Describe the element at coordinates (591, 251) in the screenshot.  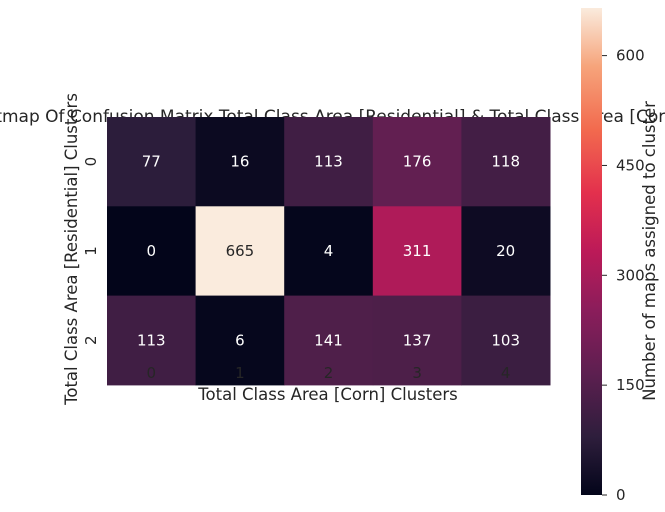
I see `colorbar` at that location.